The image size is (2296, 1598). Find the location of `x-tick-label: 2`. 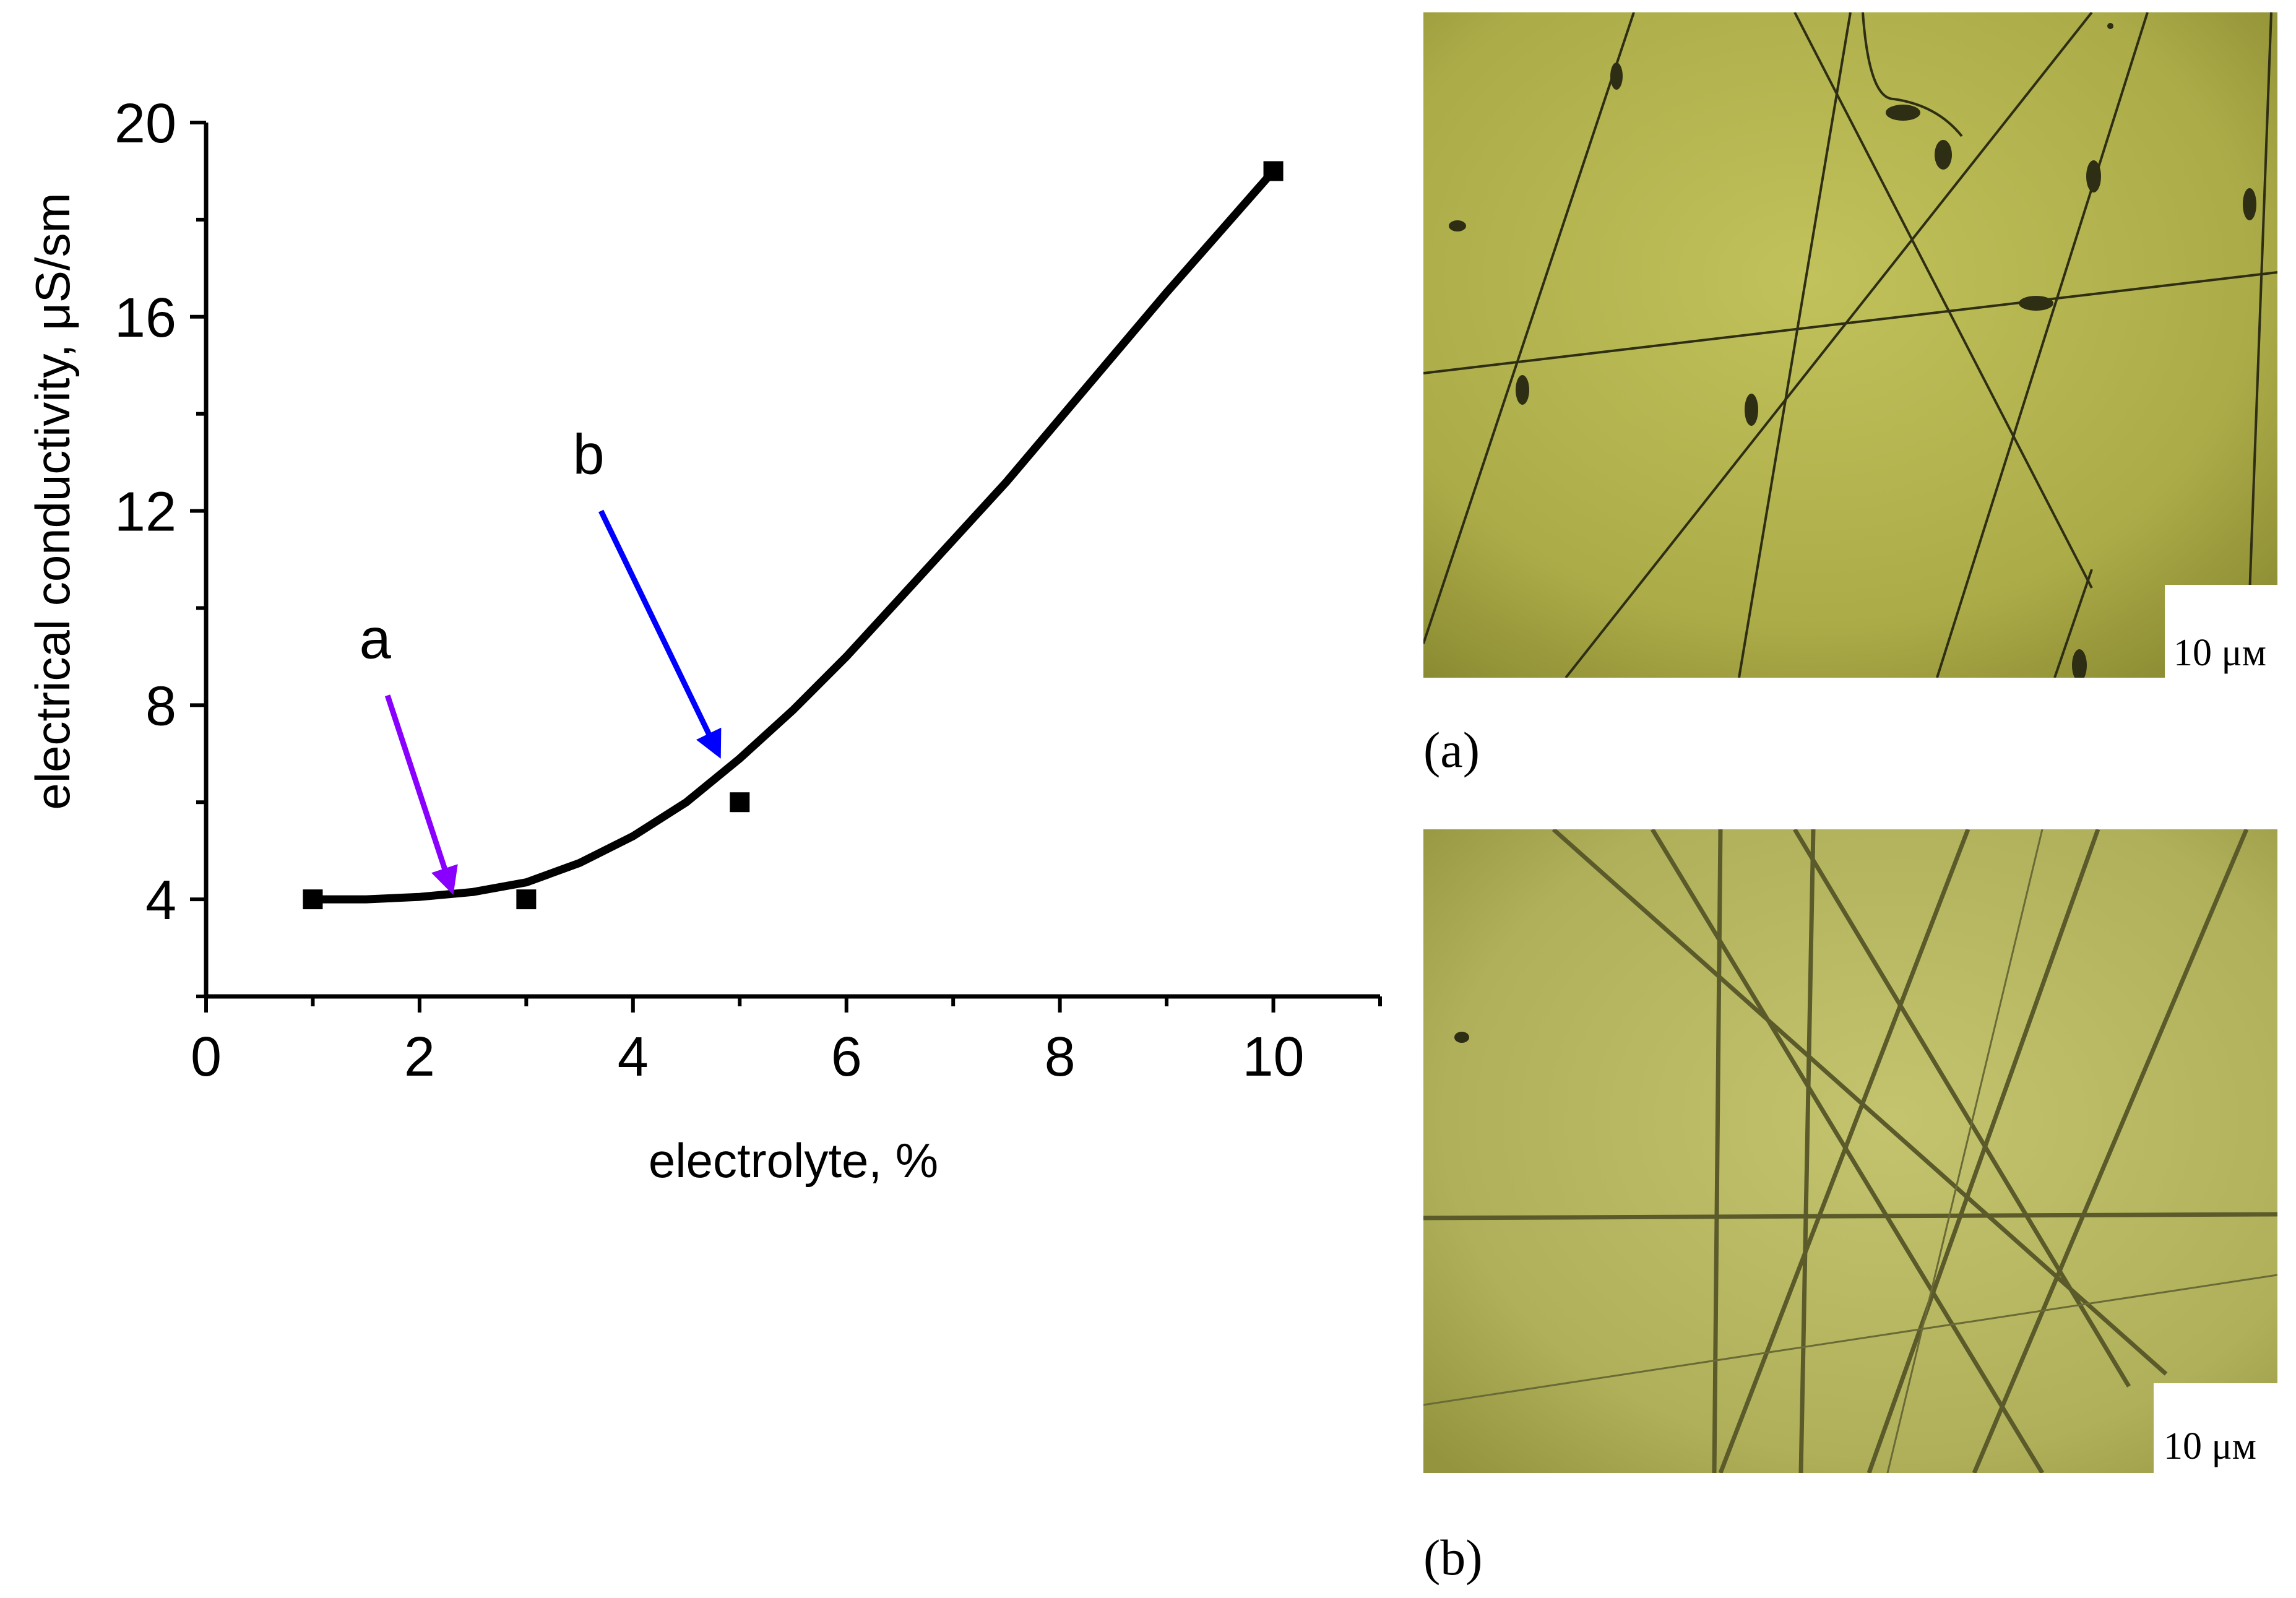

x-tick-label: 2 is located at coordinates (419, 1057).